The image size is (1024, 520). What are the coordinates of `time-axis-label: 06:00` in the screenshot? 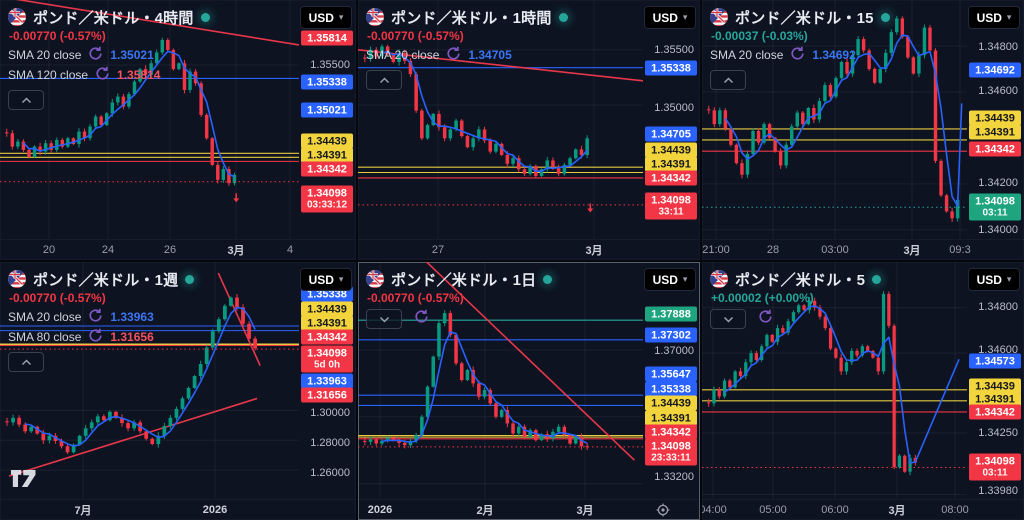 It's located at (835, 510).